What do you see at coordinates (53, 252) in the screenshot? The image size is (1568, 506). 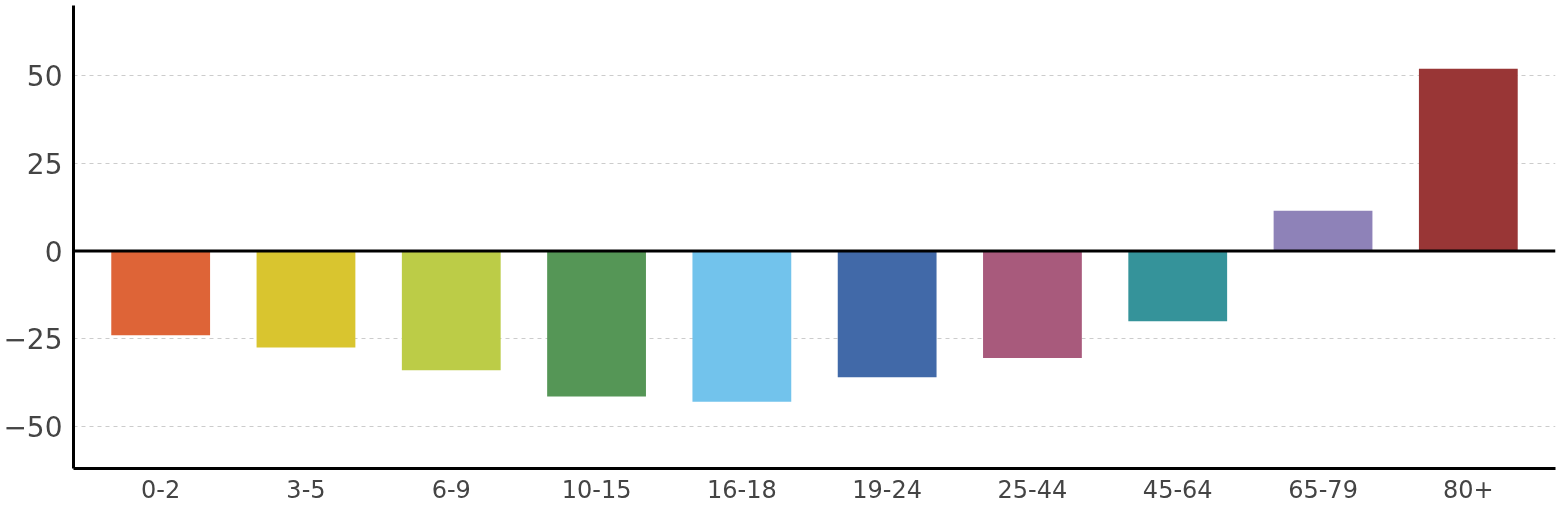 I see `y-tick-label: 0` at bounding box center [53, 252].